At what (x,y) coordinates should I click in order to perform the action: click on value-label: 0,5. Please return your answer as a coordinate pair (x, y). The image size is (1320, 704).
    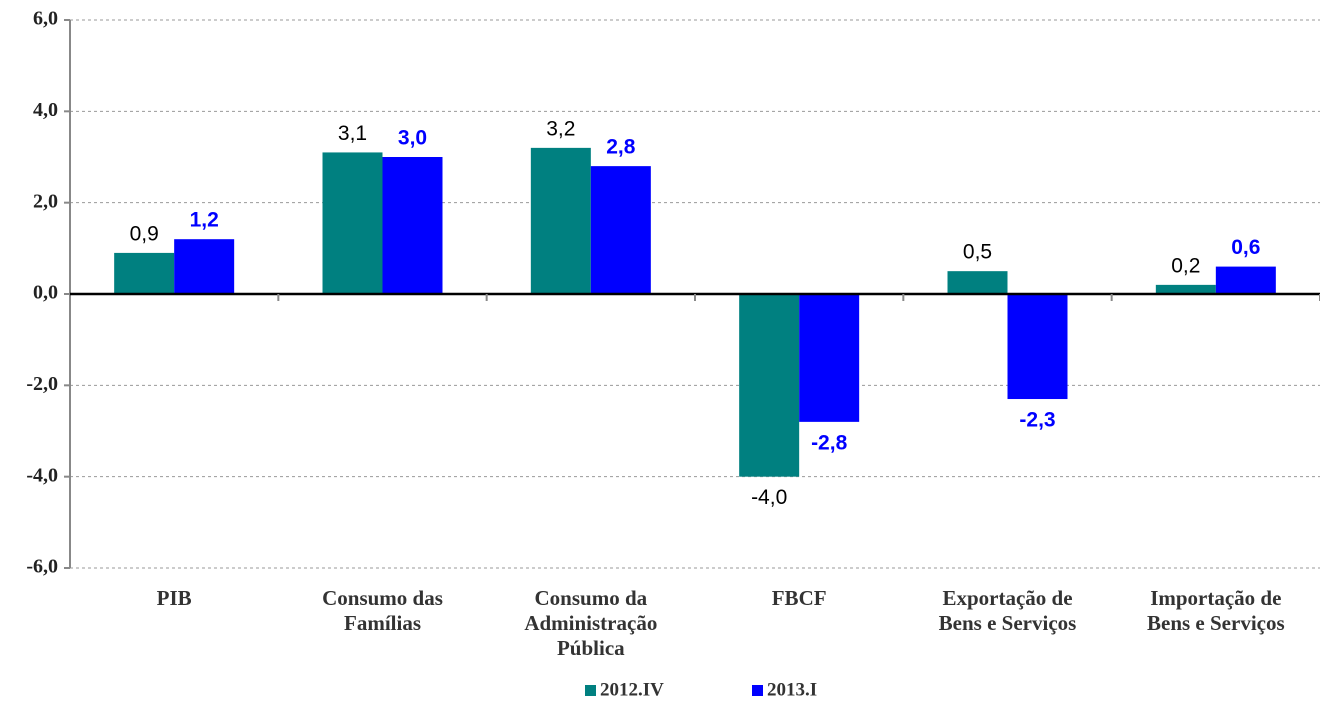
    Looking at the image, I should click on (977, 252).